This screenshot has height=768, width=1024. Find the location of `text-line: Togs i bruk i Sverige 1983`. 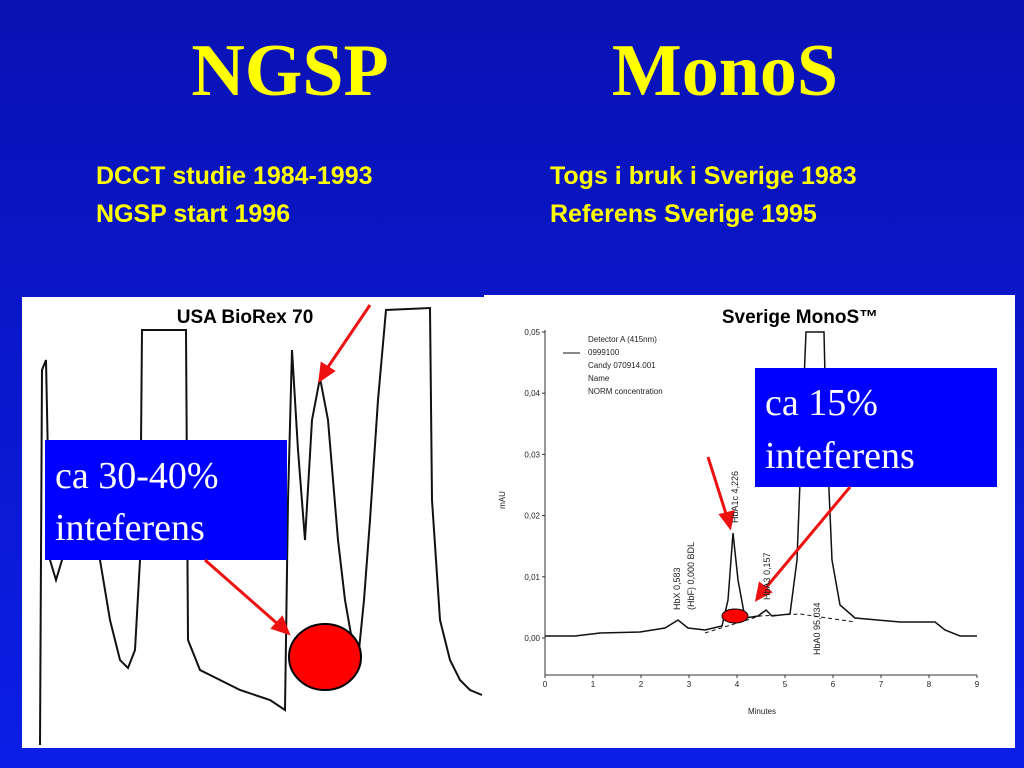

text-line: Togs i bruk i Sverige 1983 is located at coordinates (703, 176).